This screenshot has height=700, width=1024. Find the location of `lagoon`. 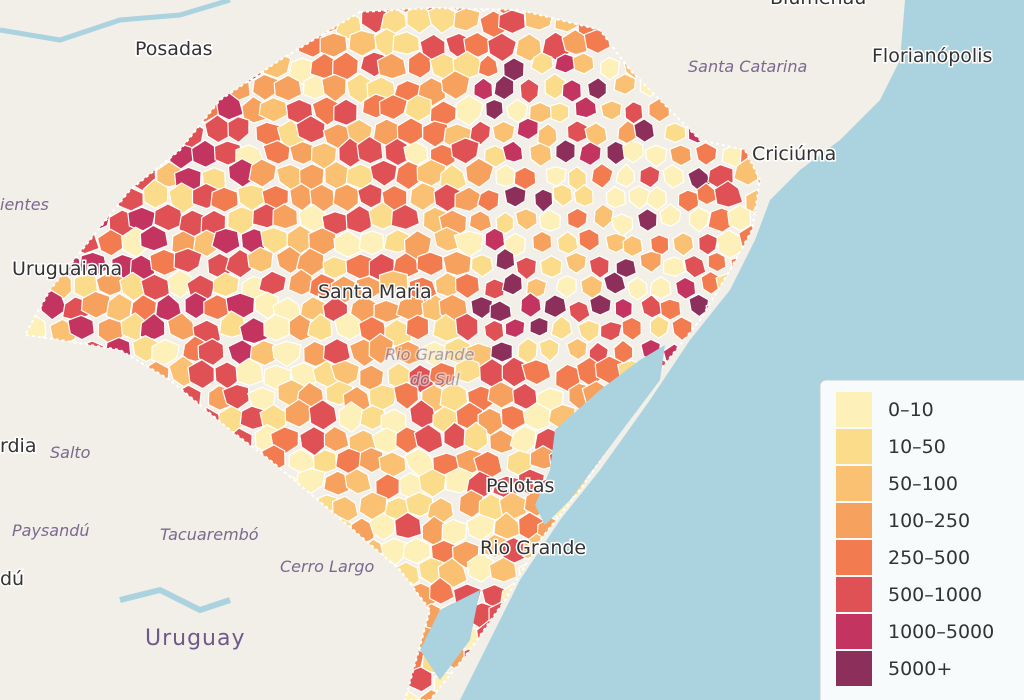

lagoon is located at coordinates (600, 435).